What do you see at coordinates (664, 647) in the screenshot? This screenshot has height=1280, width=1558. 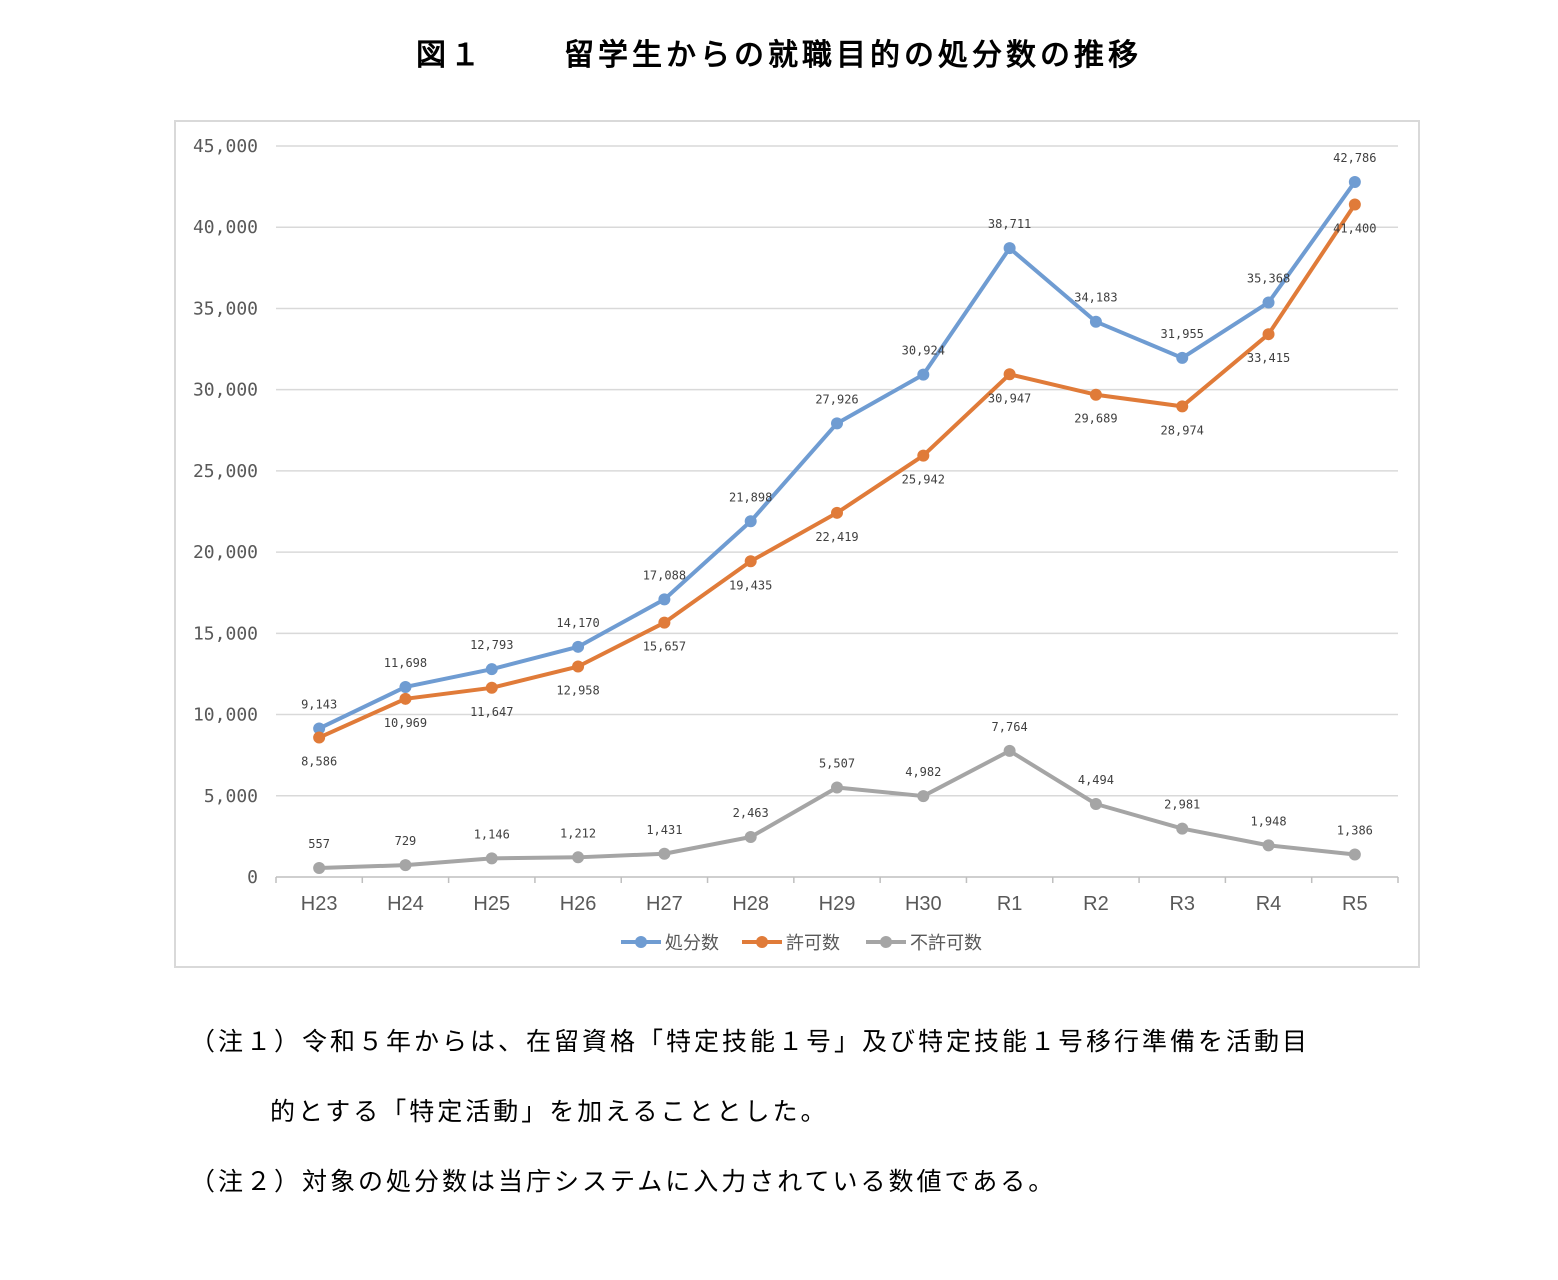 I see `data-label: 15,657` at bounding box center [664, 647].